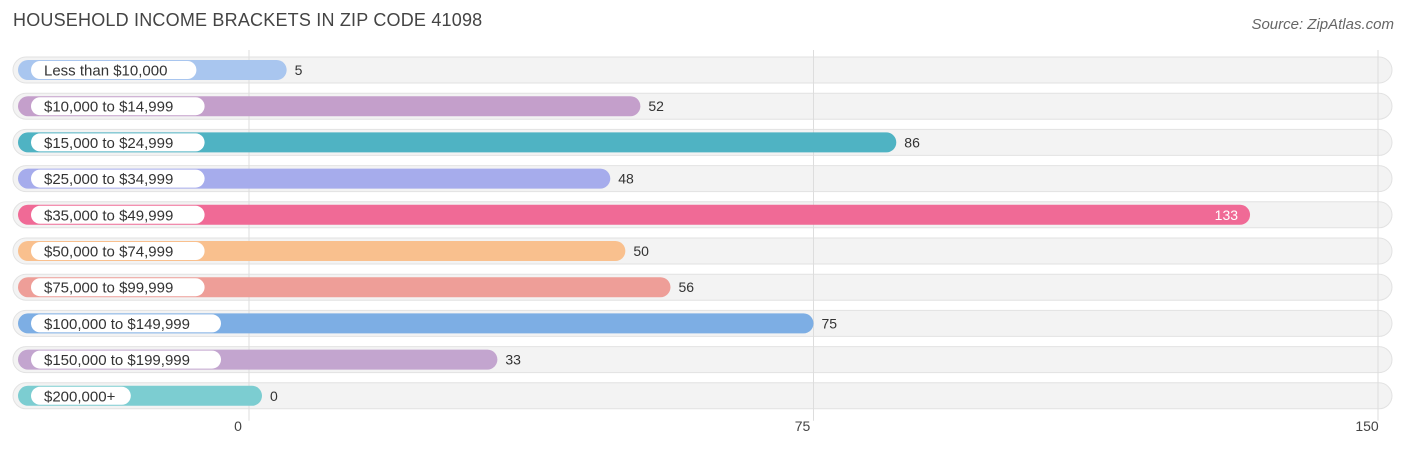  I want to click on category-label: Less than $10,000, so click(105, 71).